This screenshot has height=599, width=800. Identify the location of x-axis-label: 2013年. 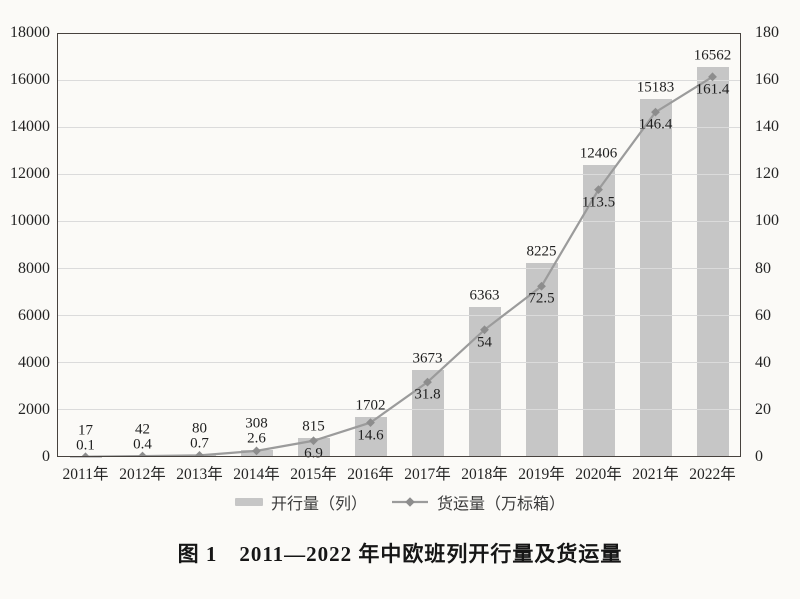
(199, 474).